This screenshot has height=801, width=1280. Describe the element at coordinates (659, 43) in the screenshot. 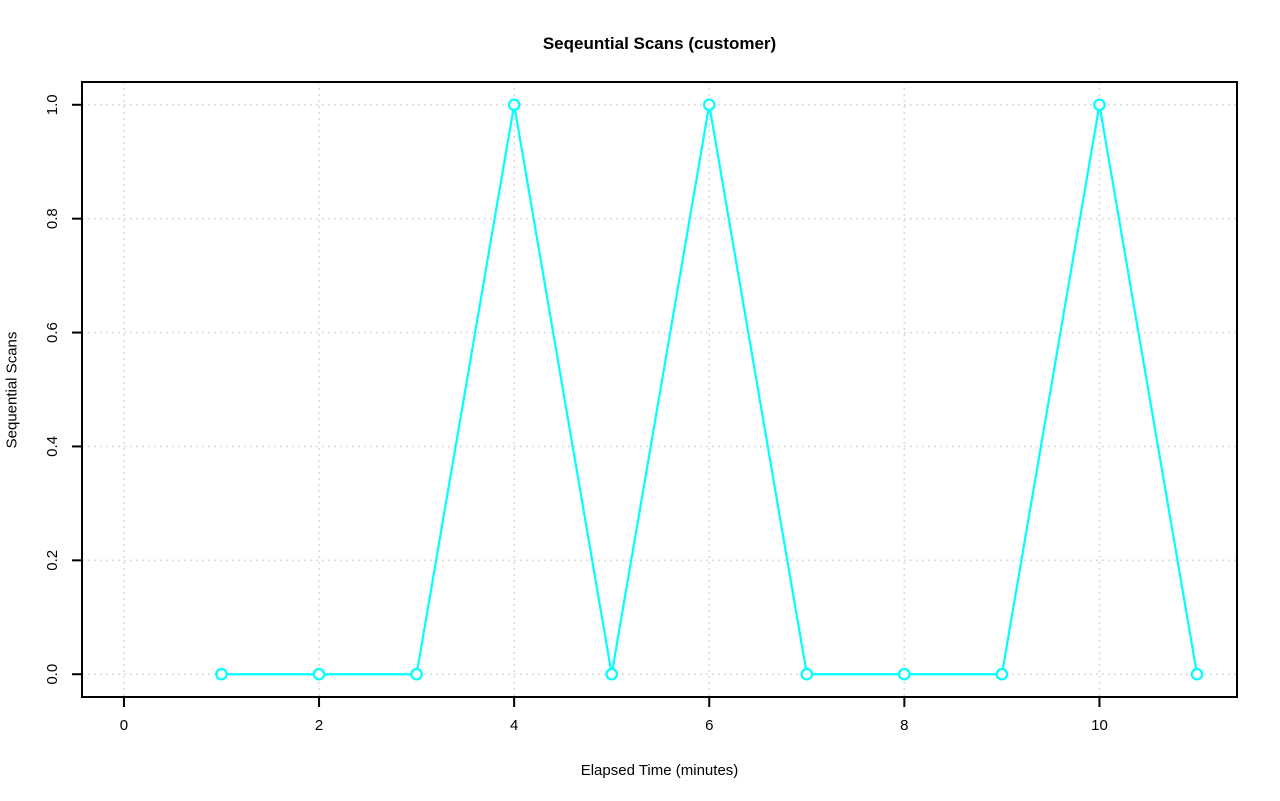

I see `chart-title: Seqeuntial Scans (customer)` at that location.